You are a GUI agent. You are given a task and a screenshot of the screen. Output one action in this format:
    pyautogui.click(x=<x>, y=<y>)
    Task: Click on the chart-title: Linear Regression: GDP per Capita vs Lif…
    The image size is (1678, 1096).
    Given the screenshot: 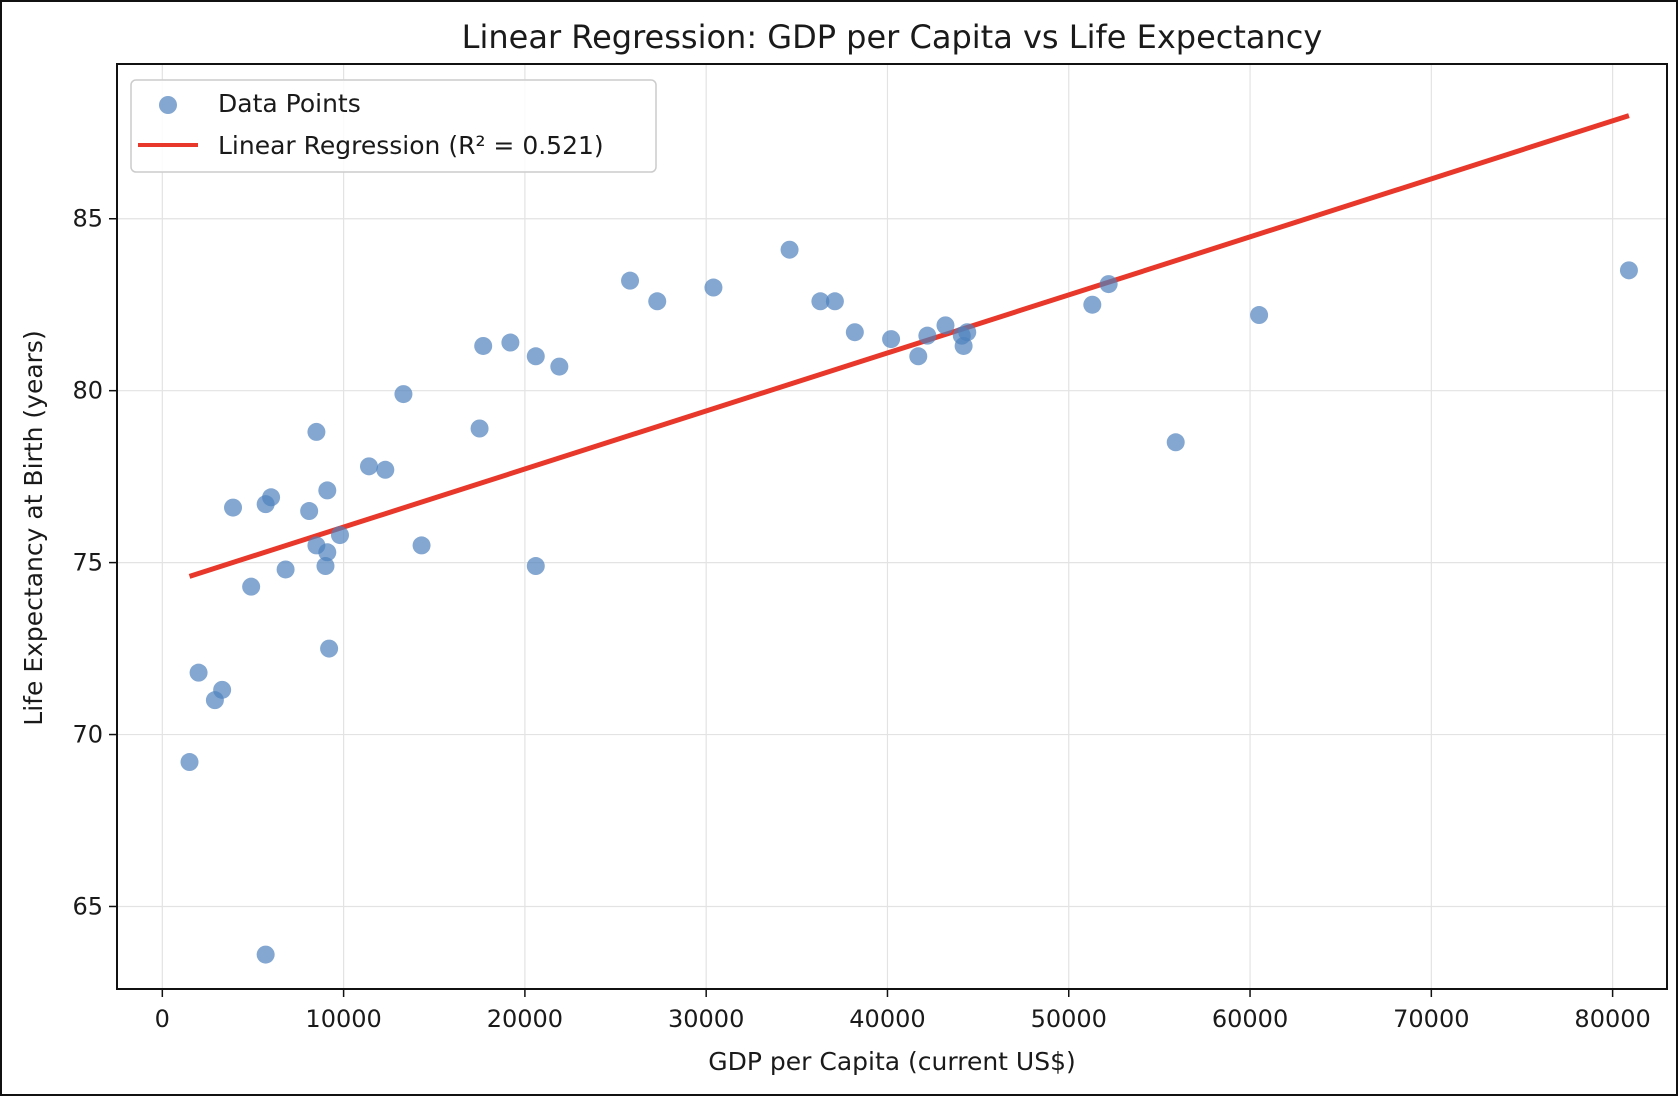 What is the action you would take?
    pyautogui.click(x=892, y=37)
    